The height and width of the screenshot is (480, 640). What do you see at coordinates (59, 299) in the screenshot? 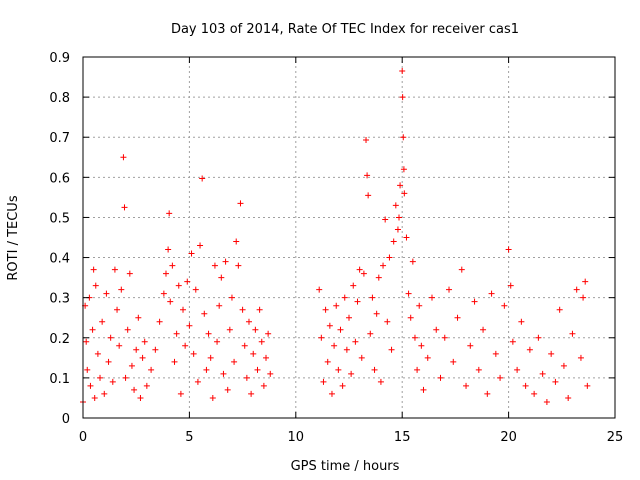
I see `y-tick-label: 0.3` at bounding box center [59, 299].